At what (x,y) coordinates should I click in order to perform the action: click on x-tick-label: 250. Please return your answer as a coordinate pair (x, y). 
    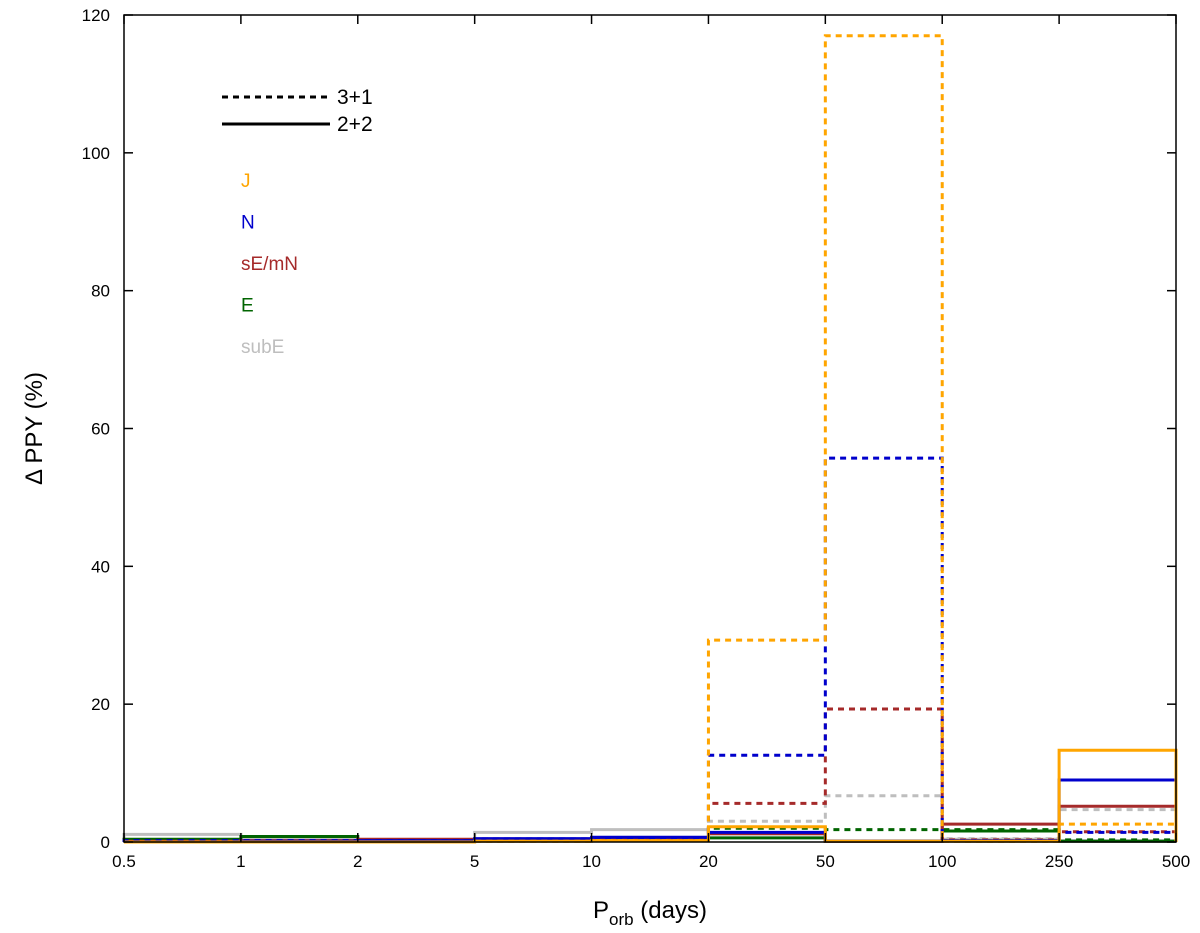
    Looking at the image, I should click on (1059, 861).